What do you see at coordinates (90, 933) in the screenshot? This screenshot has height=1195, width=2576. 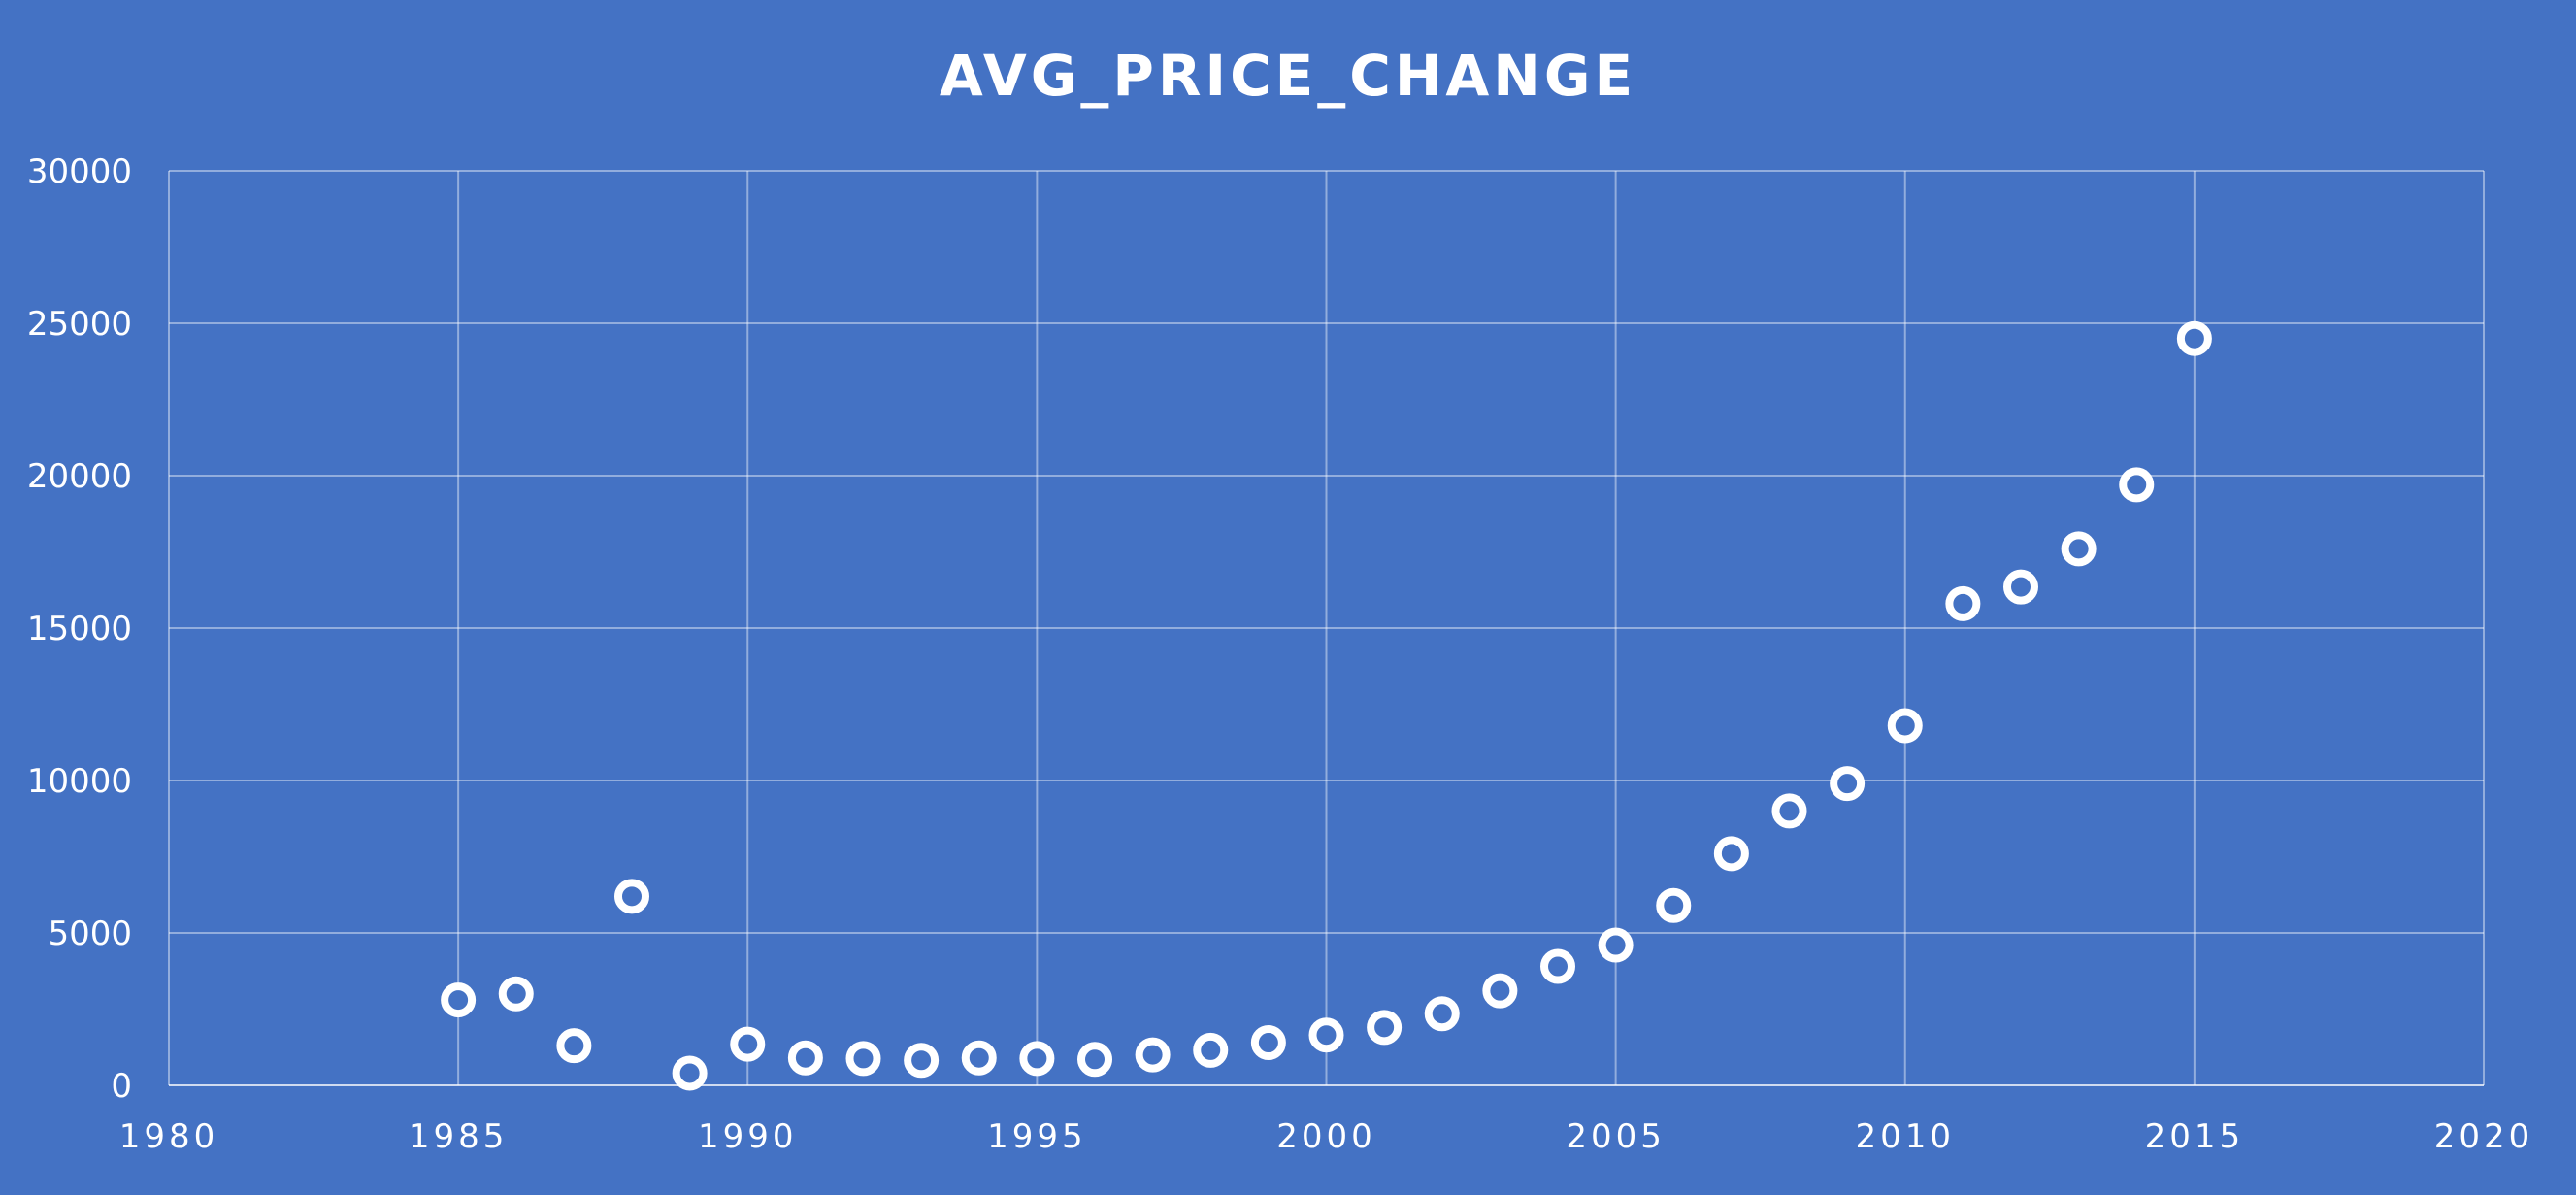 I see `y-tick-label: 5000` at bounding box center [90, 933].